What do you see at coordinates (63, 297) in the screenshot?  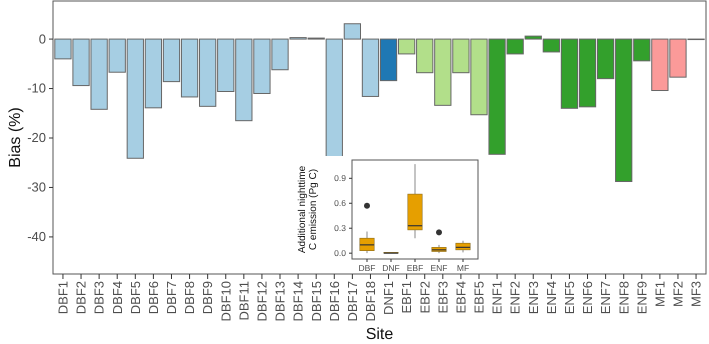 I see `x-tick-label: DBF1` at bounding box center [63, 297].